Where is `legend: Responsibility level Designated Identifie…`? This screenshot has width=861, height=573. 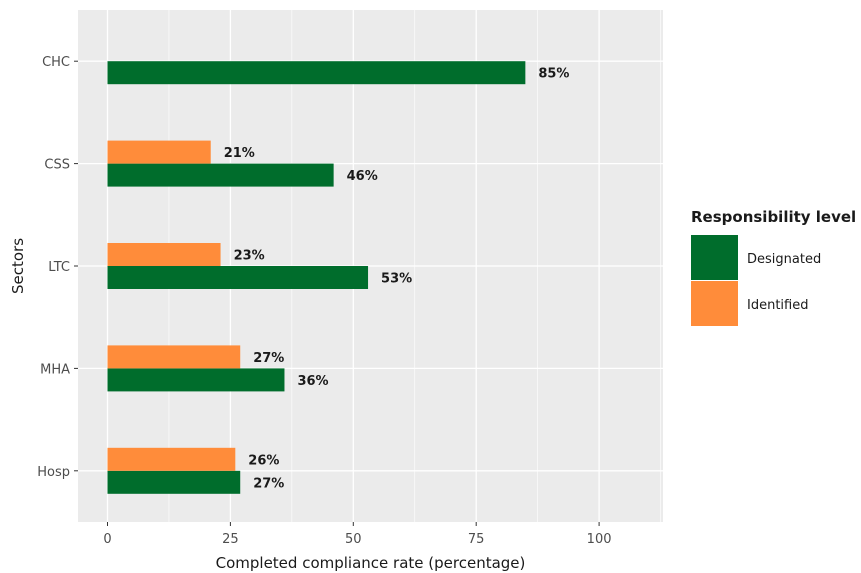
legend: Responsibility level Designated Identifie… is located at coordinates (773, 267).